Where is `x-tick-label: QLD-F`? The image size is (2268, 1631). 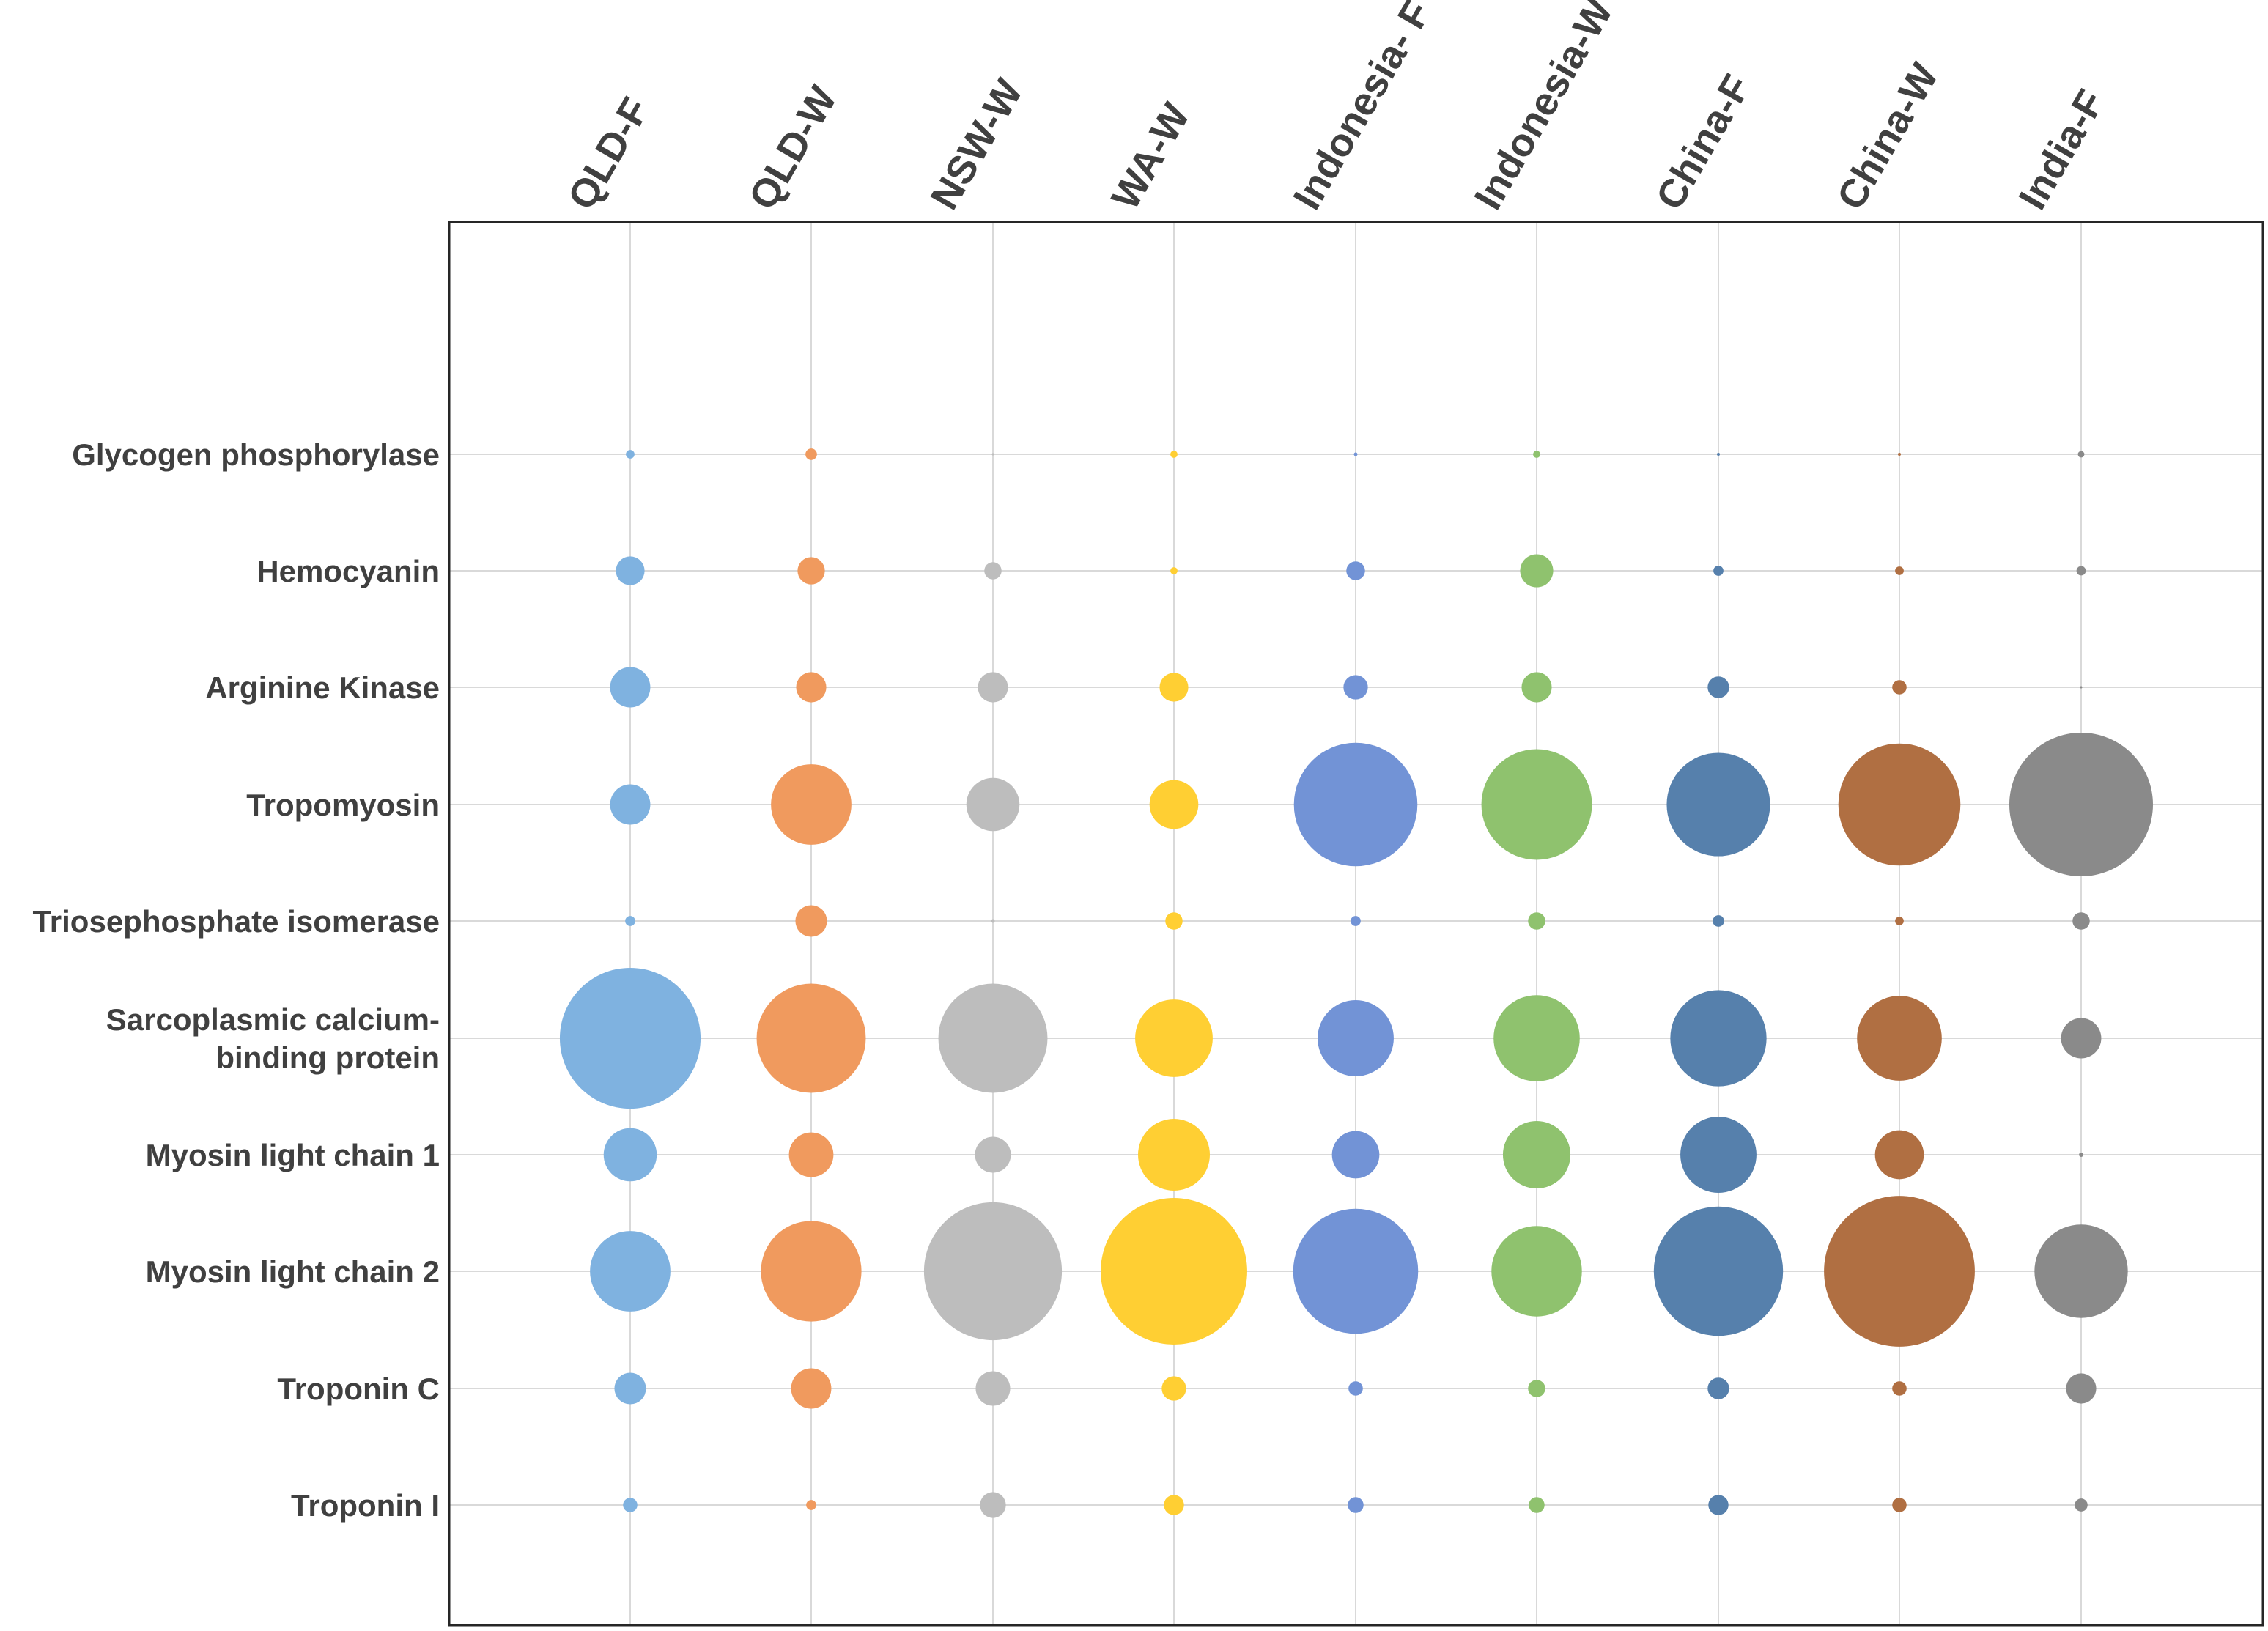 x-tick-label: QLD-F is located at coordinates (608, 153).